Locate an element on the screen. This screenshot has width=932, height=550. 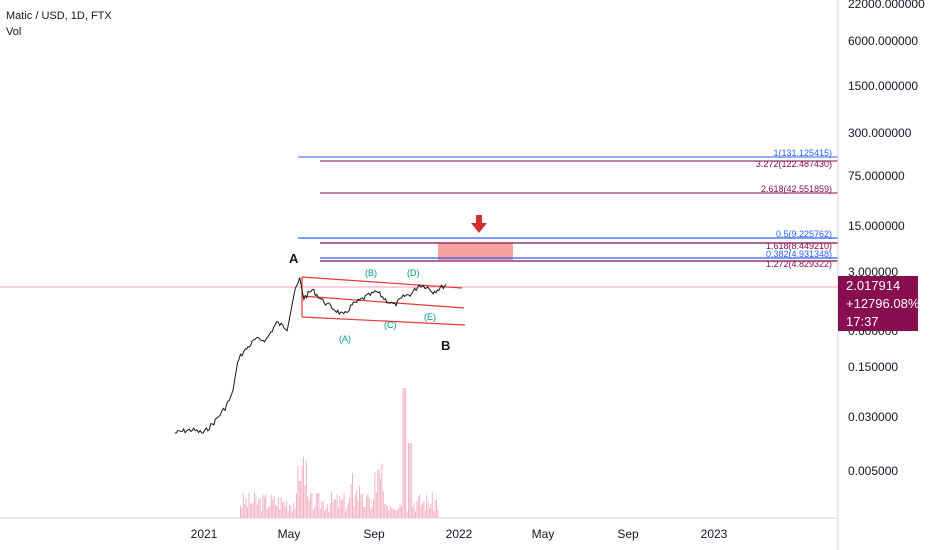
channel-upper-line is located at coordinates (382, 282).